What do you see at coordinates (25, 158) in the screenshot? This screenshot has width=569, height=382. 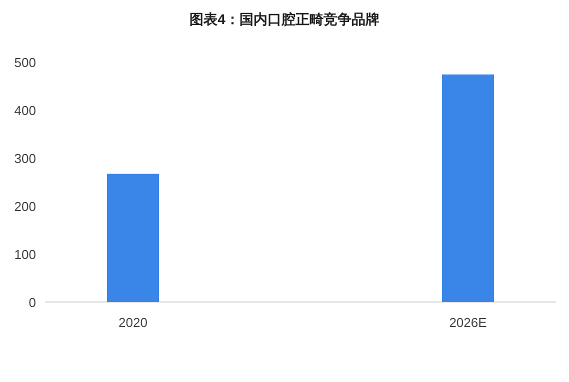 I see `y-tick-label: 300` at bounding box center [25, 158].